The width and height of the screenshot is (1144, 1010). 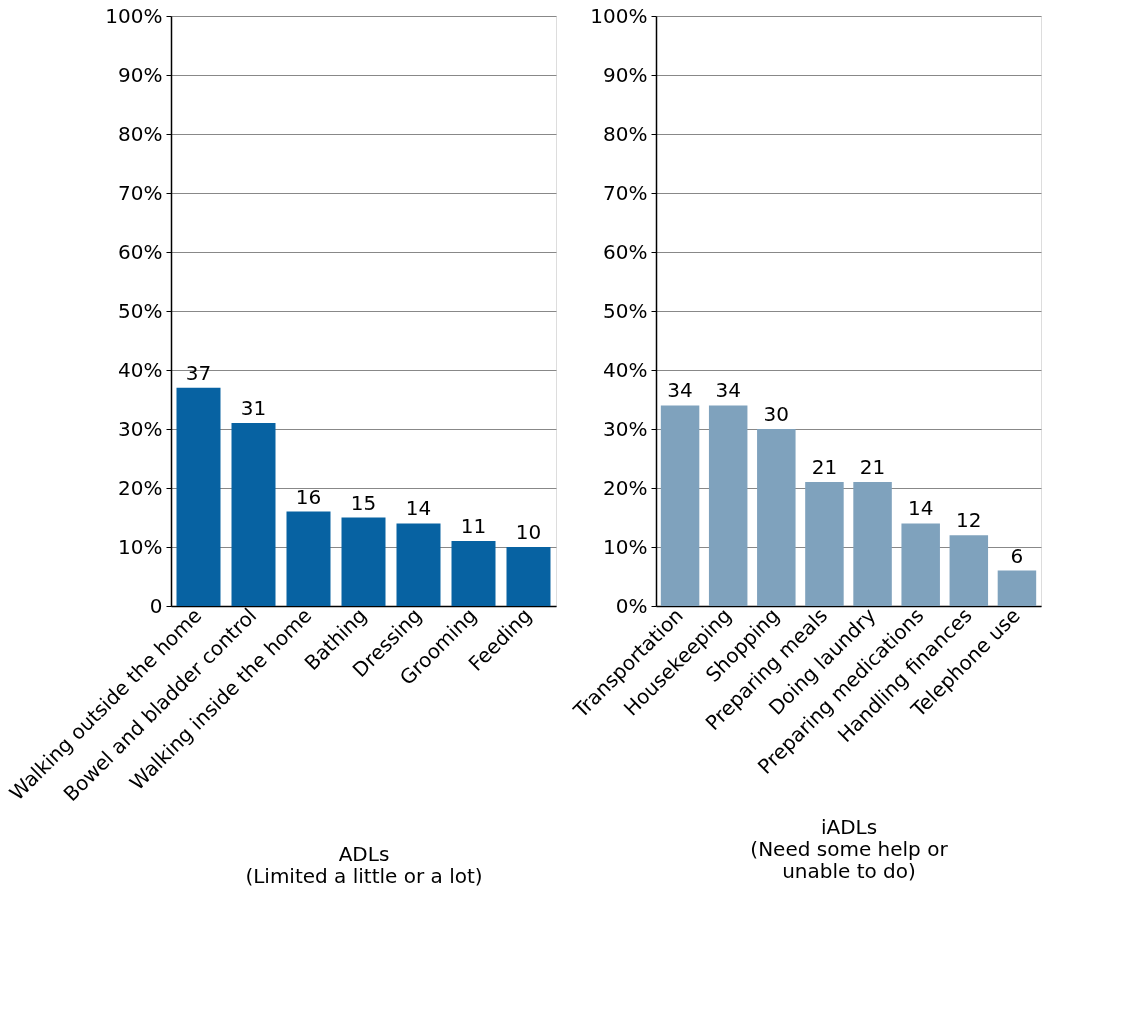 What do you see at coordinates (969, 520) in the screenshot?
I see `data-label: 12` at bounding box center [969, 520].